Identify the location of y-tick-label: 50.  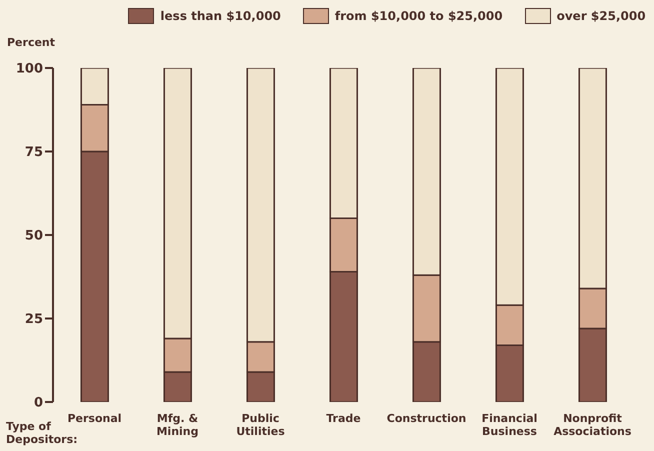
(33, 236).